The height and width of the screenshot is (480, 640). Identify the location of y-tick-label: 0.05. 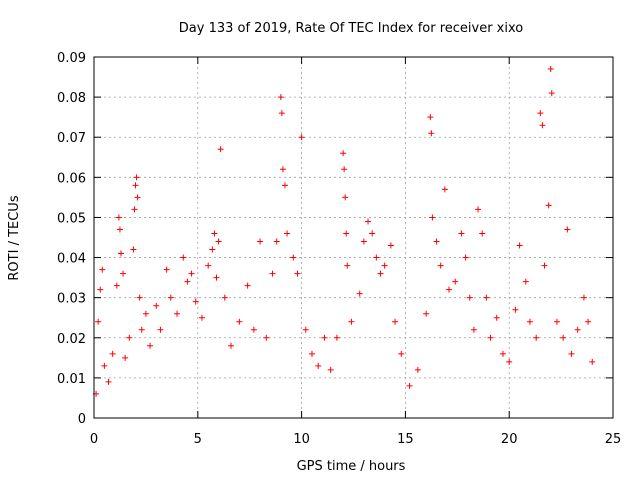
(71, 218).